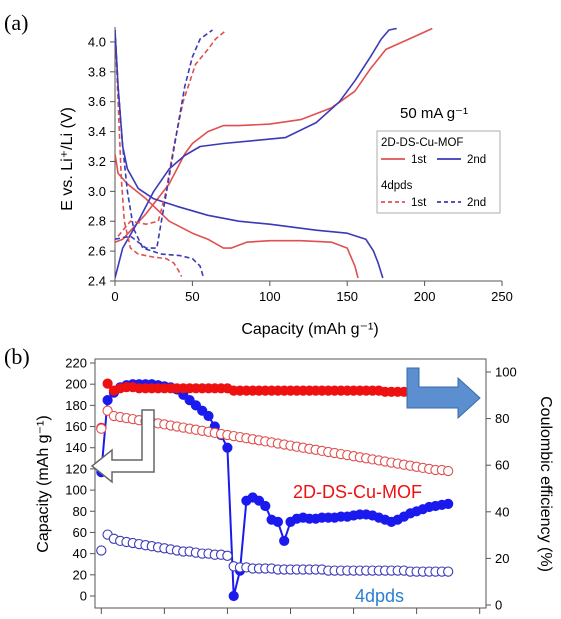  I want to click on a-ytick-label: 3.2, so click(97, 161).